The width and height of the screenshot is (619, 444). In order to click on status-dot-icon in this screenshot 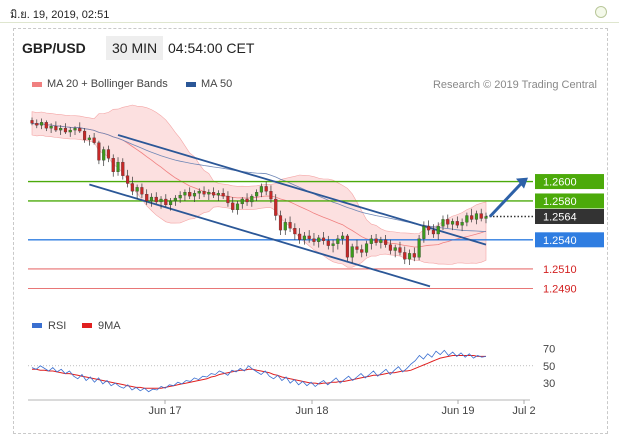, I will do `click(601, 12)`.